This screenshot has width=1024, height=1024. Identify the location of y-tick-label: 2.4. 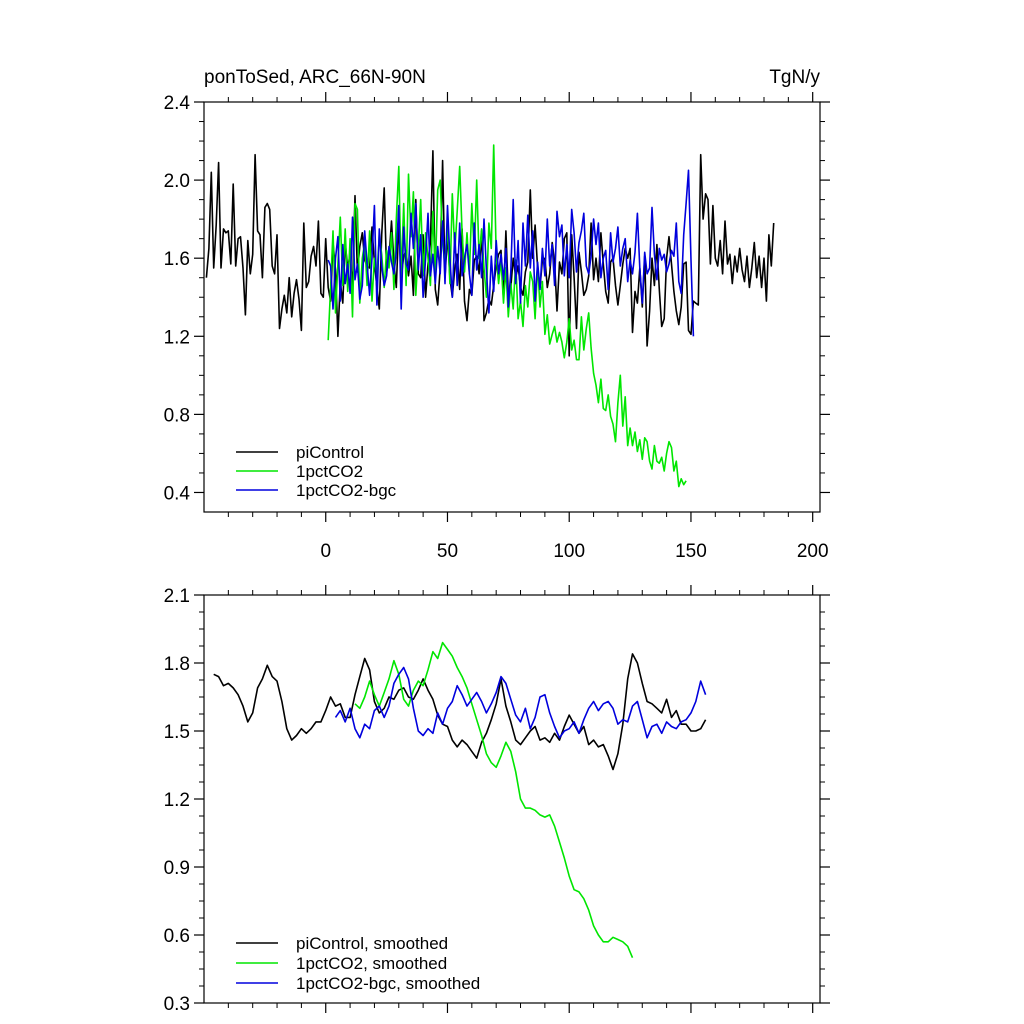
(177, 103).